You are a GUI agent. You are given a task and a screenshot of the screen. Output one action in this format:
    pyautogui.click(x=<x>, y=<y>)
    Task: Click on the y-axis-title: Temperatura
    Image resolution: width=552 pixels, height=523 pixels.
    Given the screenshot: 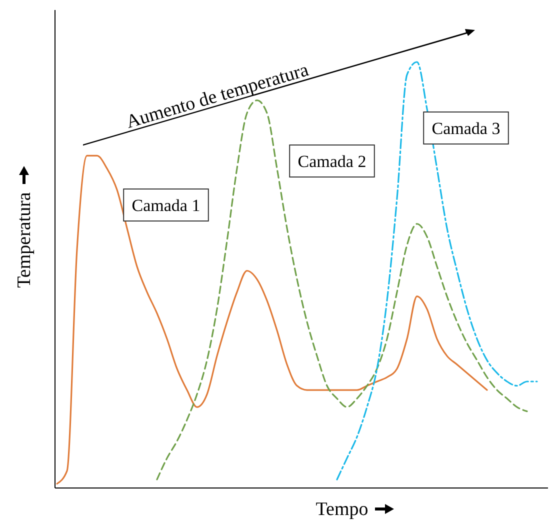 What is the action you would take?
    pyautogui.click(x=24, y=240)
    